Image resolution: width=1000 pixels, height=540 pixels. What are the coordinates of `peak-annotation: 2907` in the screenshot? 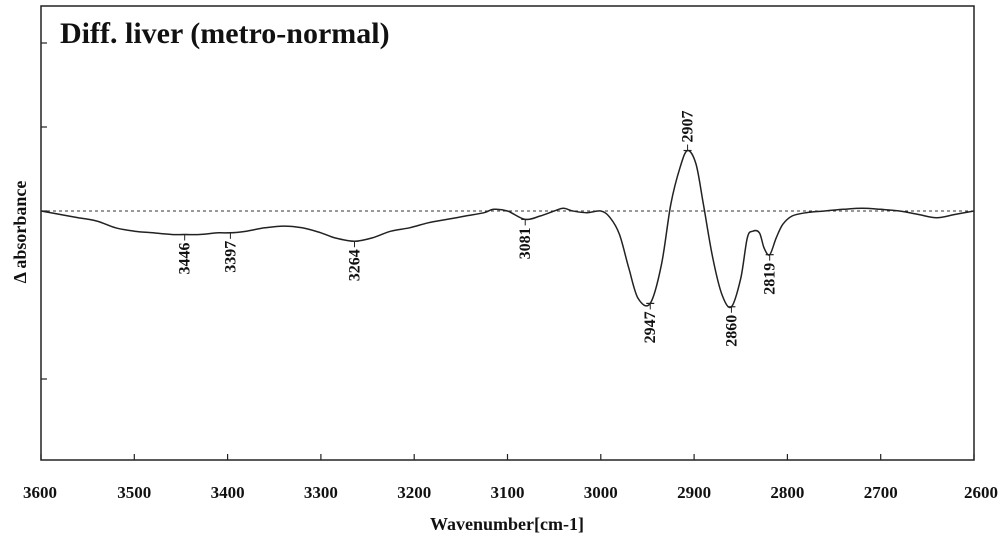 It's located at (688, 131).